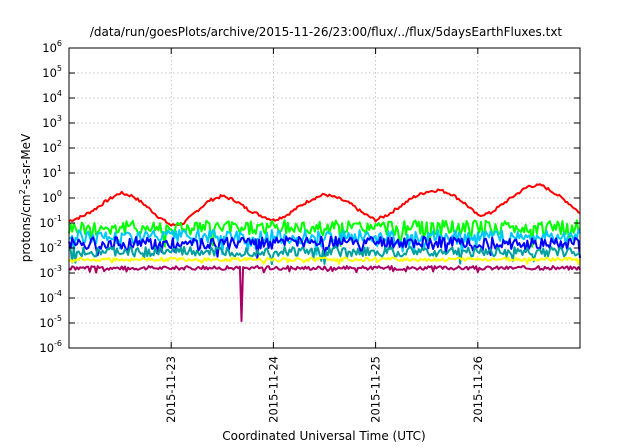 The height and width of the screenshot is (448, 640). Describe the element at coordinates (59, 118) in the screenshot. I see `y-tick-exponent: 3` at that location.